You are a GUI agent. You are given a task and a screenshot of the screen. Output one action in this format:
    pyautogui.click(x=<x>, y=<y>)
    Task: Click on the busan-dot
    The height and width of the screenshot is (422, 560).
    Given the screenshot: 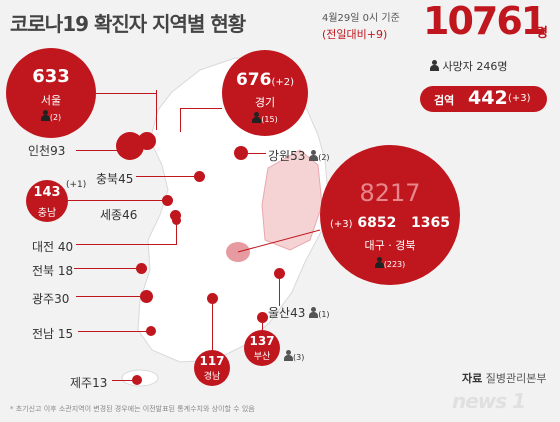 What is the action you would take?
    pyautogui.click(x=262, y=317)
    